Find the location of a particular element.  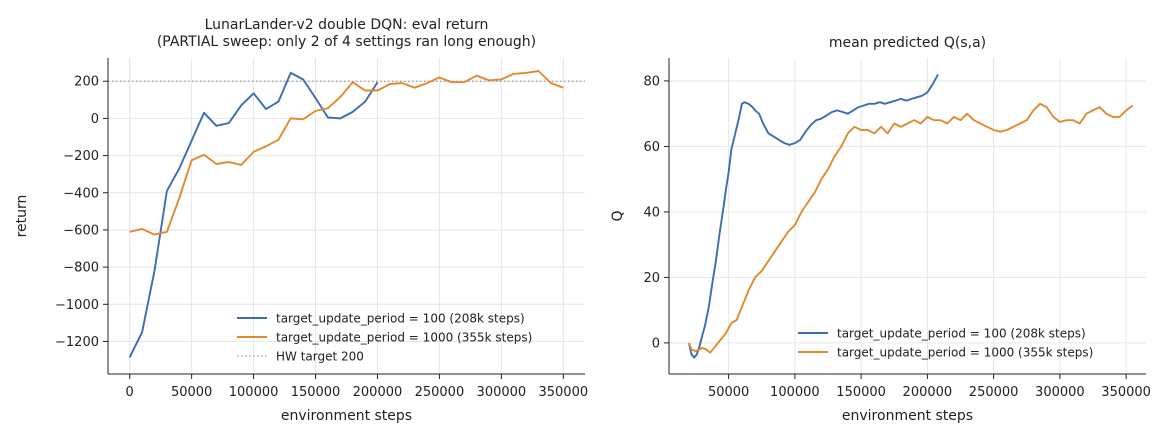

y-tick-label: −200 is located at coordinates (81, 156).